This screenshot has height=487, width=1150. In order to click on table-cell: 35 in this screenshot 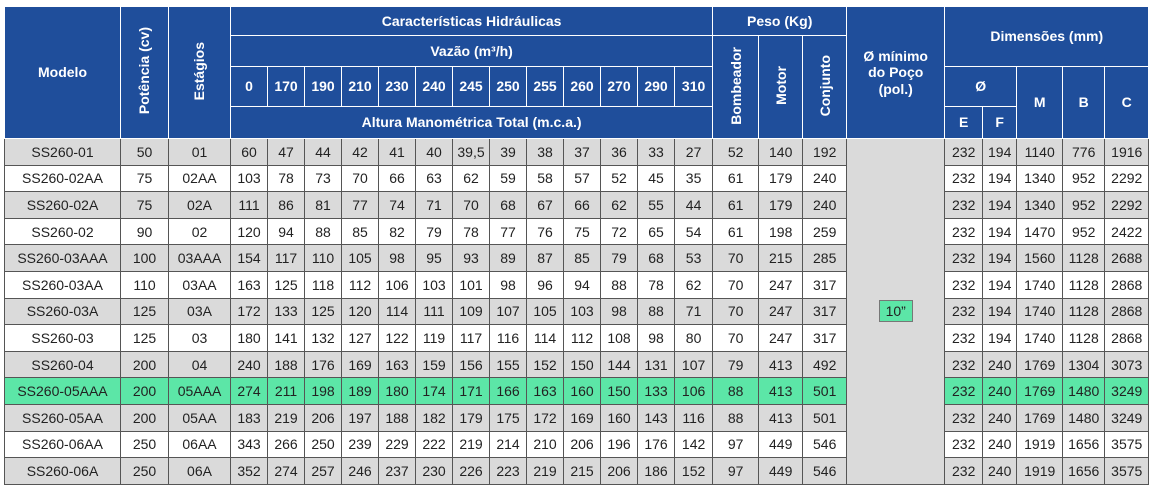, I will do `click(693, 178)`.